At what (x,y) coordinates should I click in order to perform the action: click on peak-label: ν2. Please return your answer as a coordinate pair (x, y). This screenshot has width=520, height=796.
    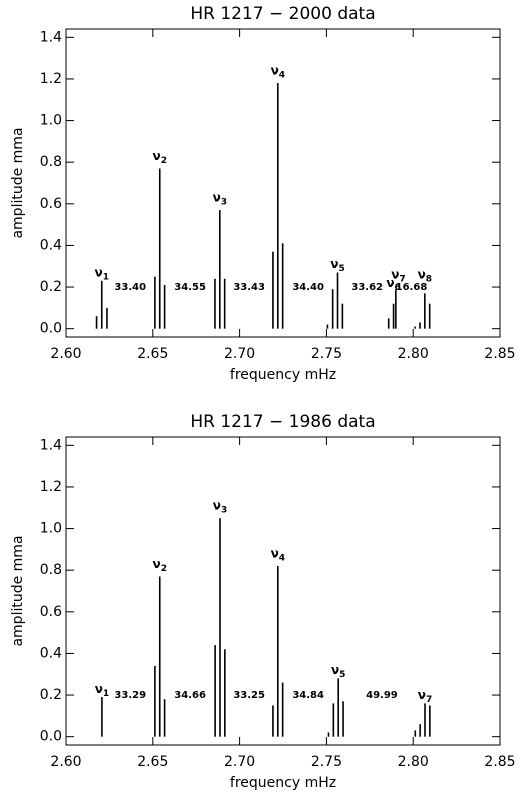
    Looking at the image, I should click on (160, 156).